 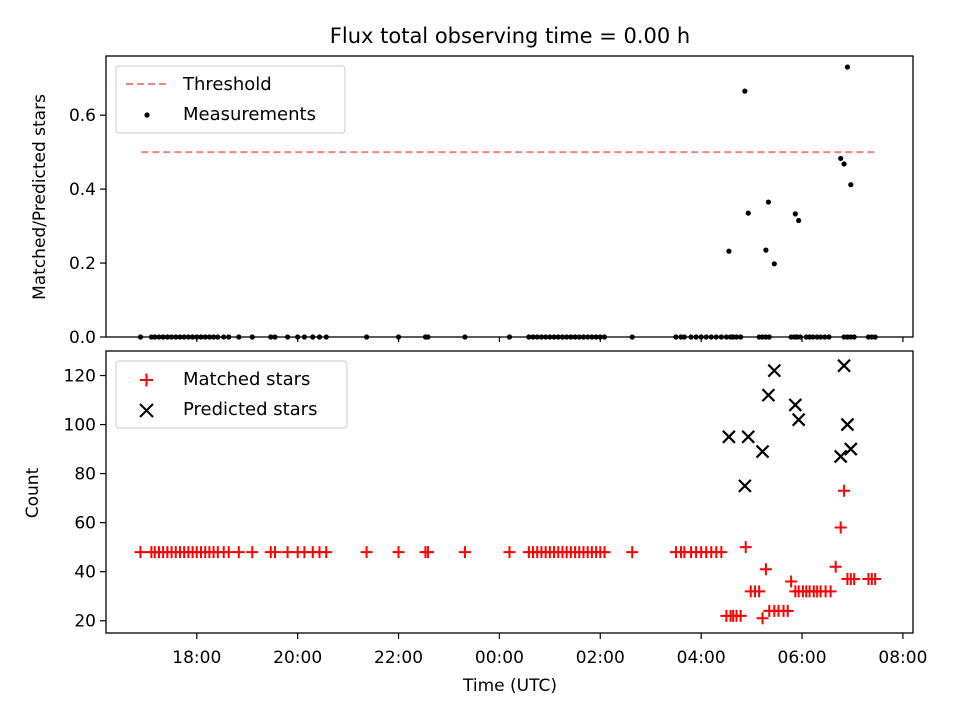 What do you see at coordinates (85, 475) in the screenshot?
I see `y-tick-label: 80` at bounding box center [85, 475].